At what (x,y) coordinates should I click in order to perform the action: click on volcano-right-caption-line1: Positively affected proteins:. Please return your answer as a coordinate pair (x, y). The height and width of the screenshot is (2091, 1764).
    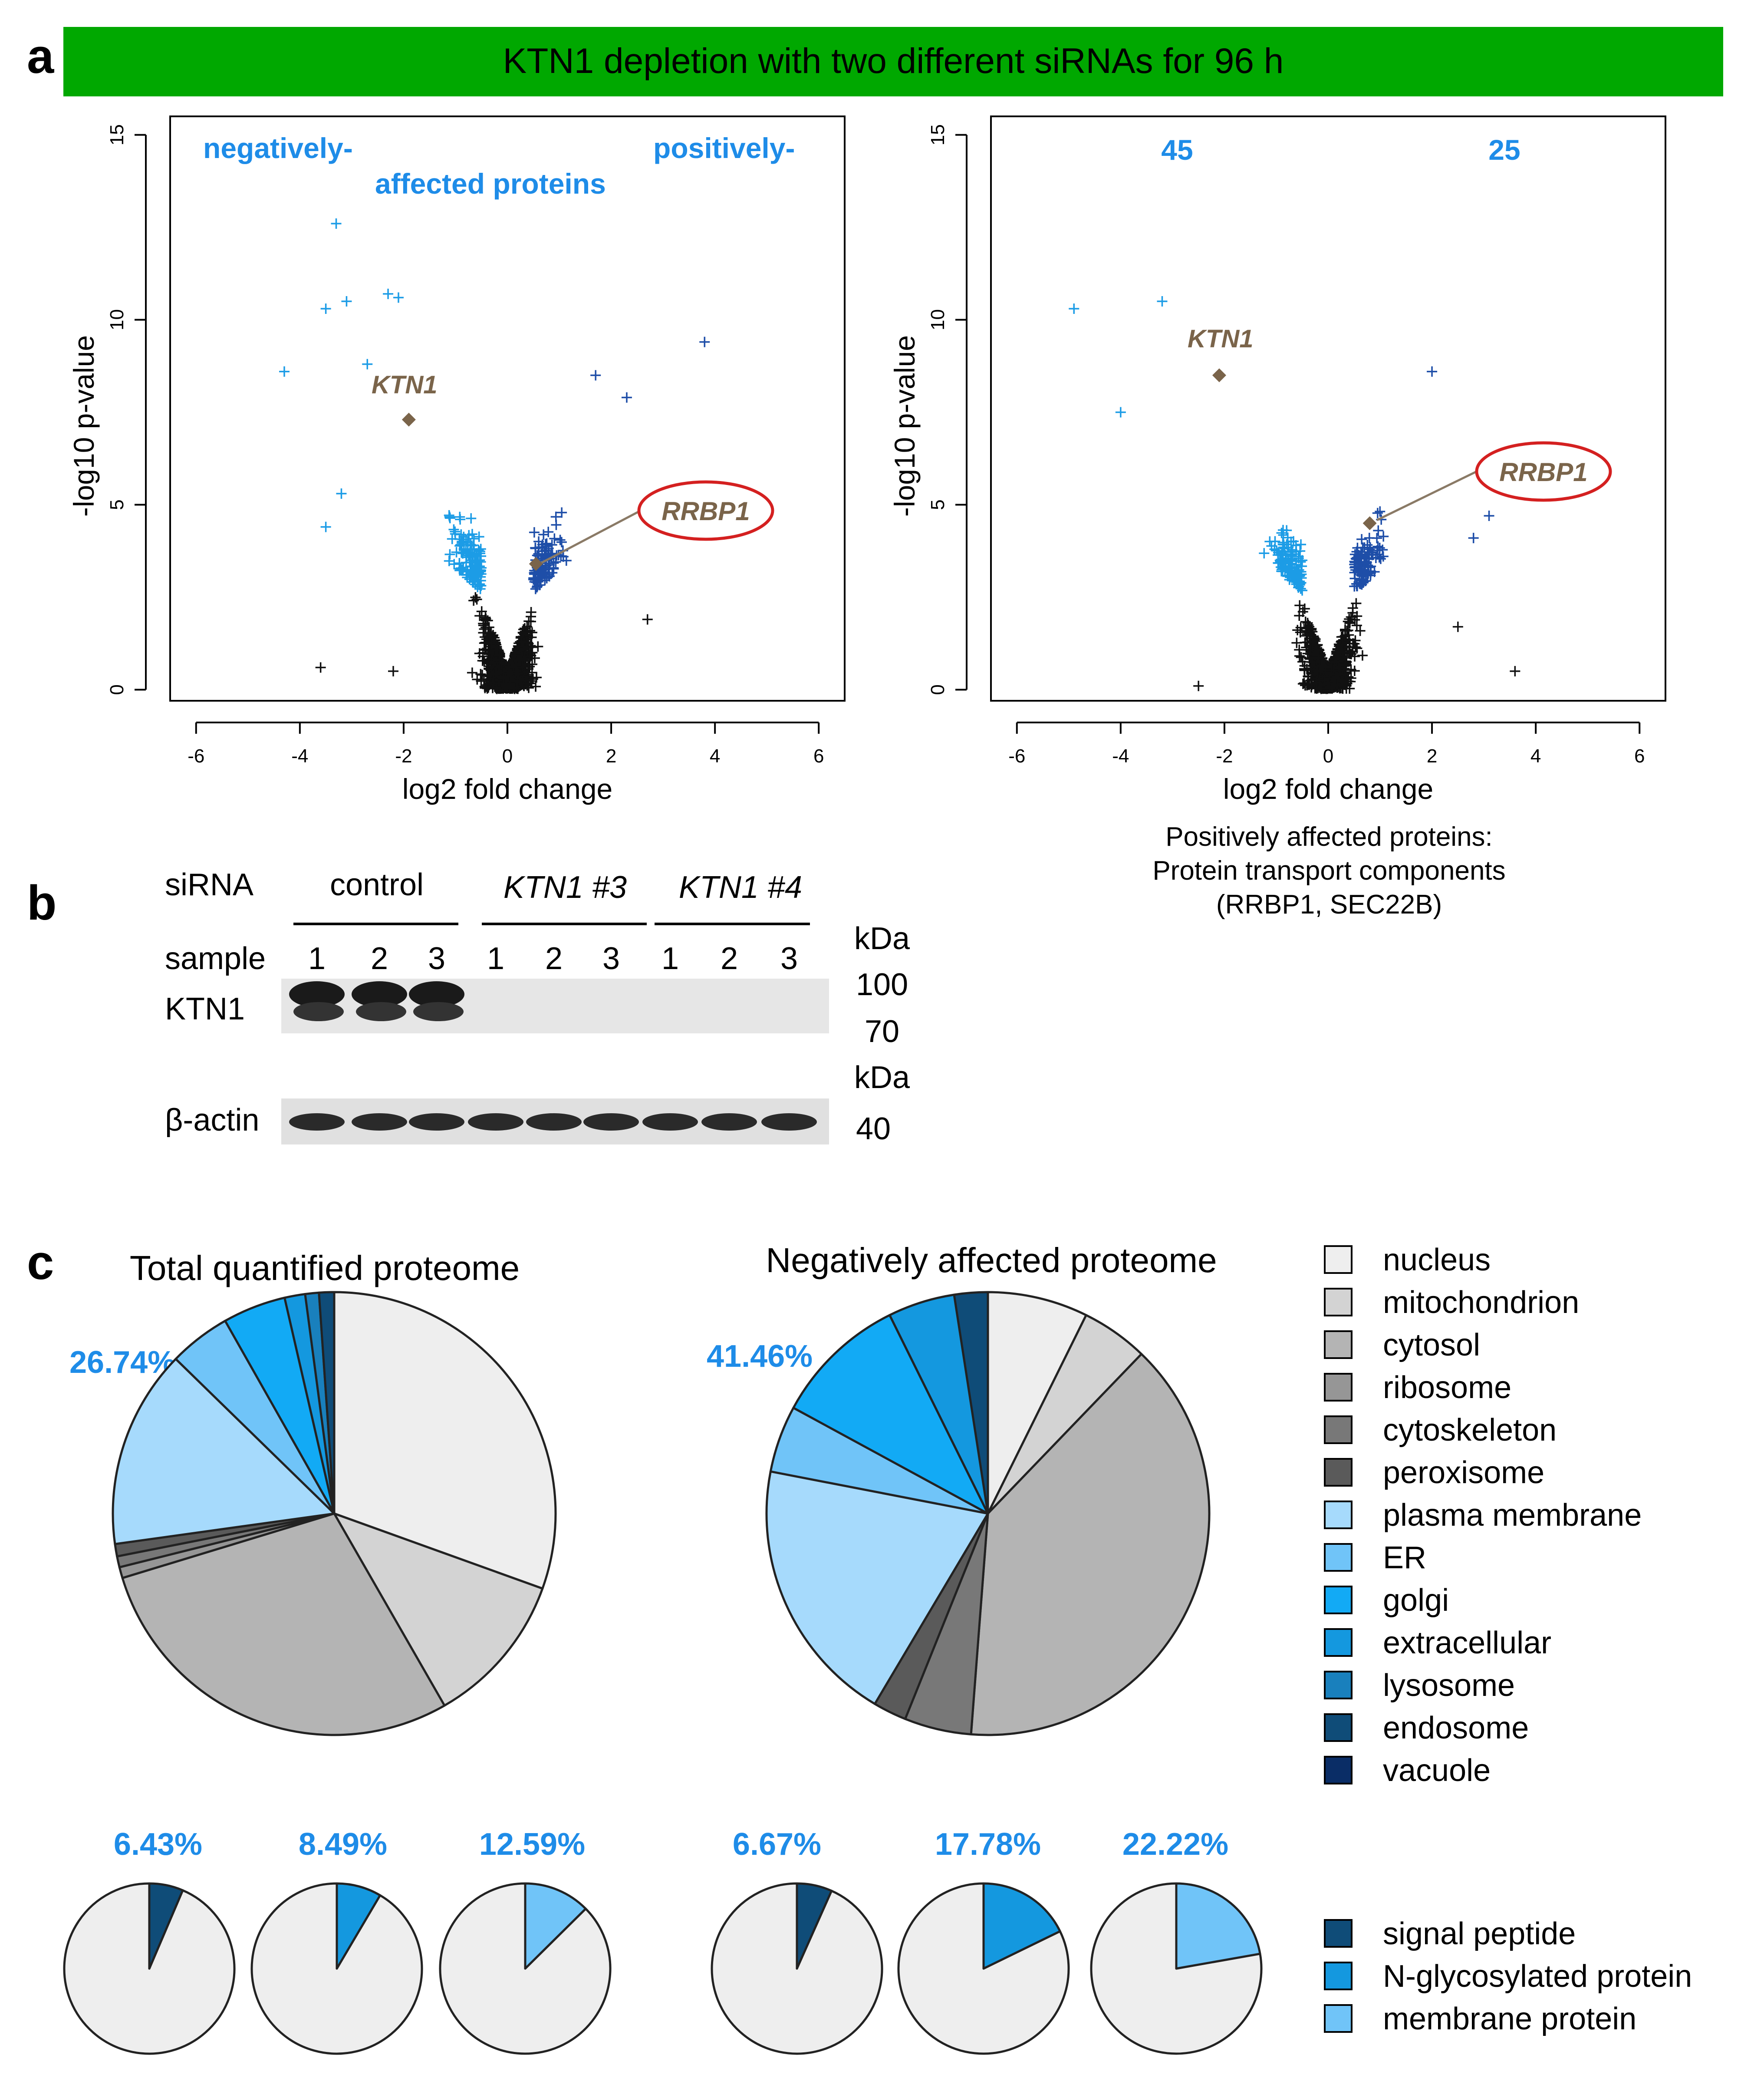
    Looking at the image, I should click on (1329, 837).